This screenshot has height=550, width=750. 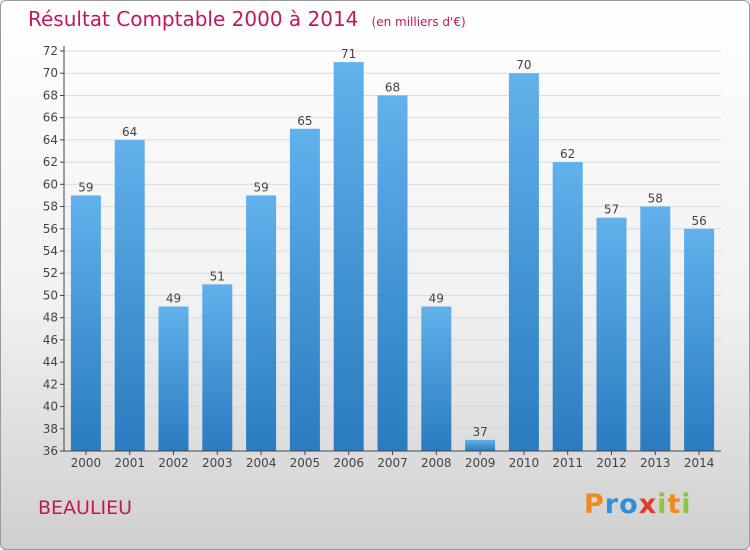 What do you see at coordinates (261, 463) in the screenshot?
I see `x-tick-label: 2004` at bounding box center [261, 463].